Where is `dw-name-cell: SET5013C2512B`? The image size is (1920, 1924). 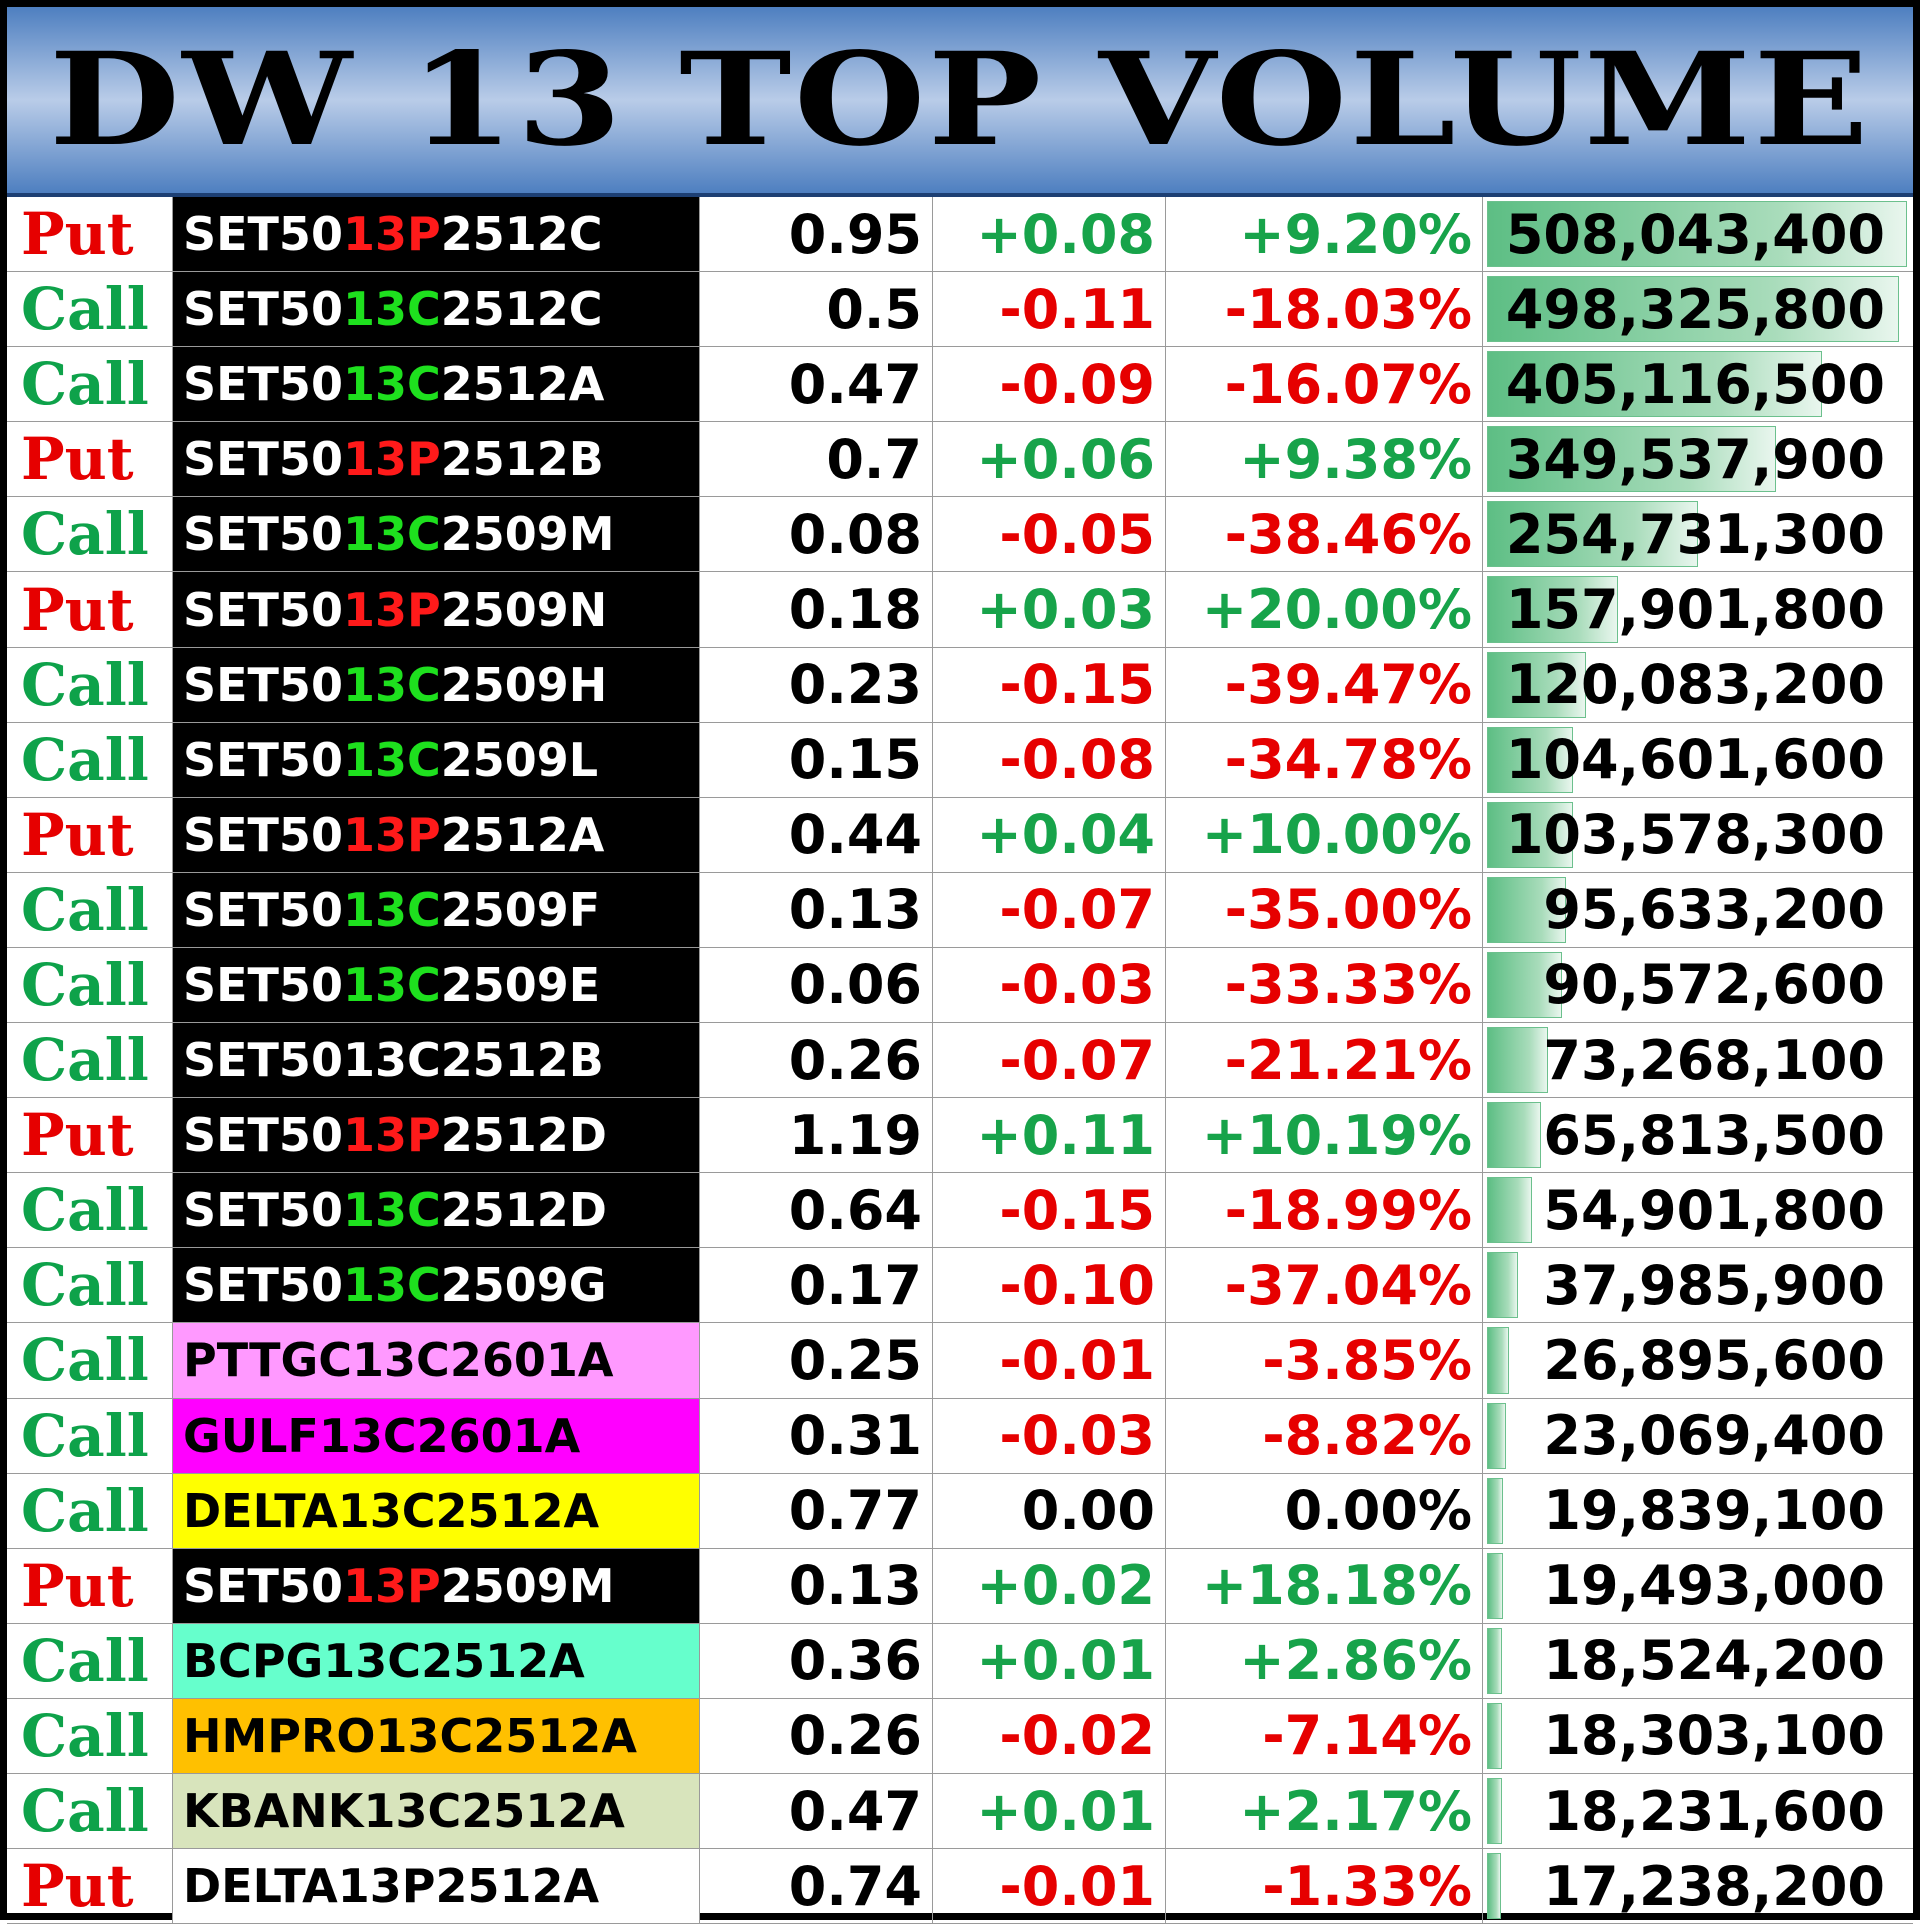 dw-name-cell: SET5013C2512B is located at coordinates (436, 1060).